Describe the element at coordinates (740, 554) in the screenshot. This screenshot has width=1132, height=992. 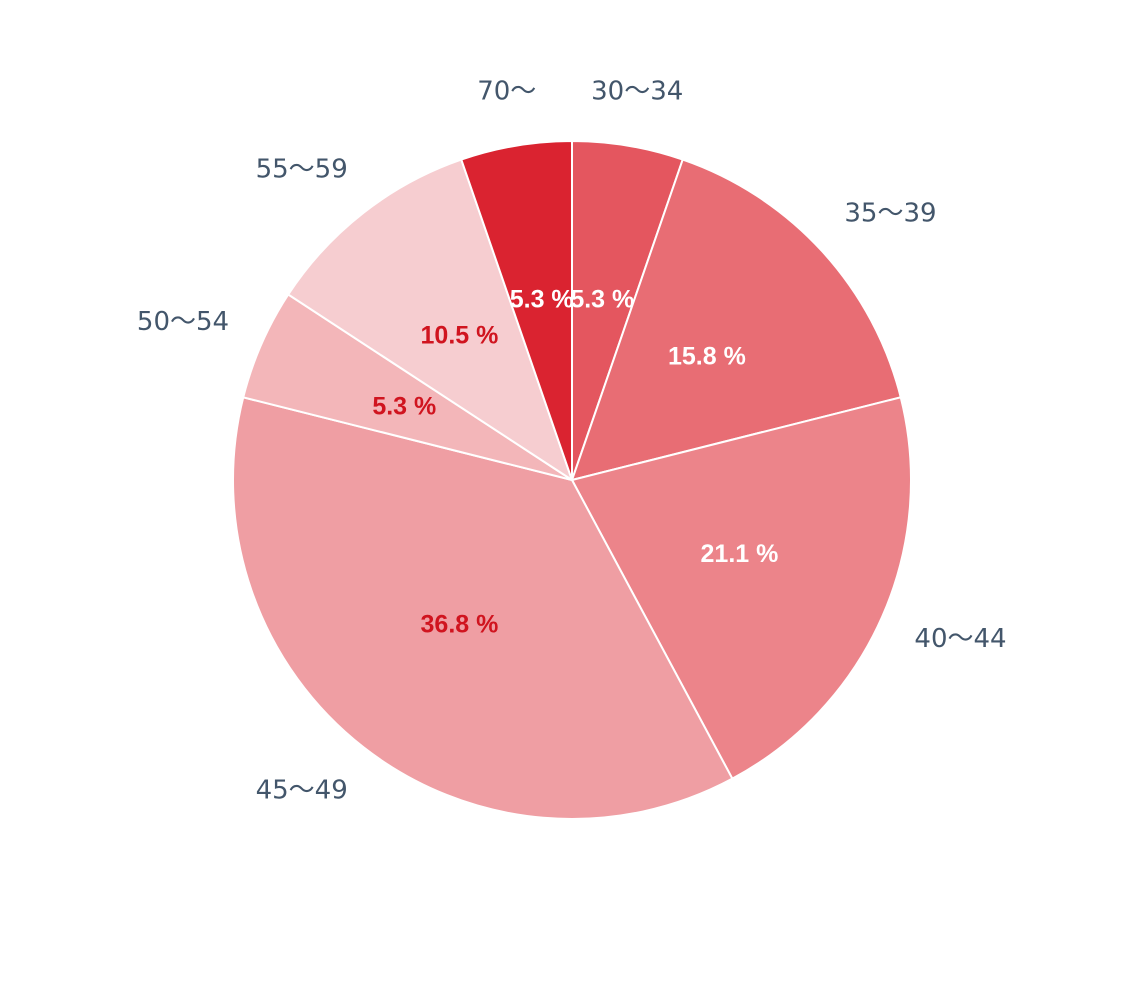
I see `slice-percentage-label: 21.1 %` at that location.